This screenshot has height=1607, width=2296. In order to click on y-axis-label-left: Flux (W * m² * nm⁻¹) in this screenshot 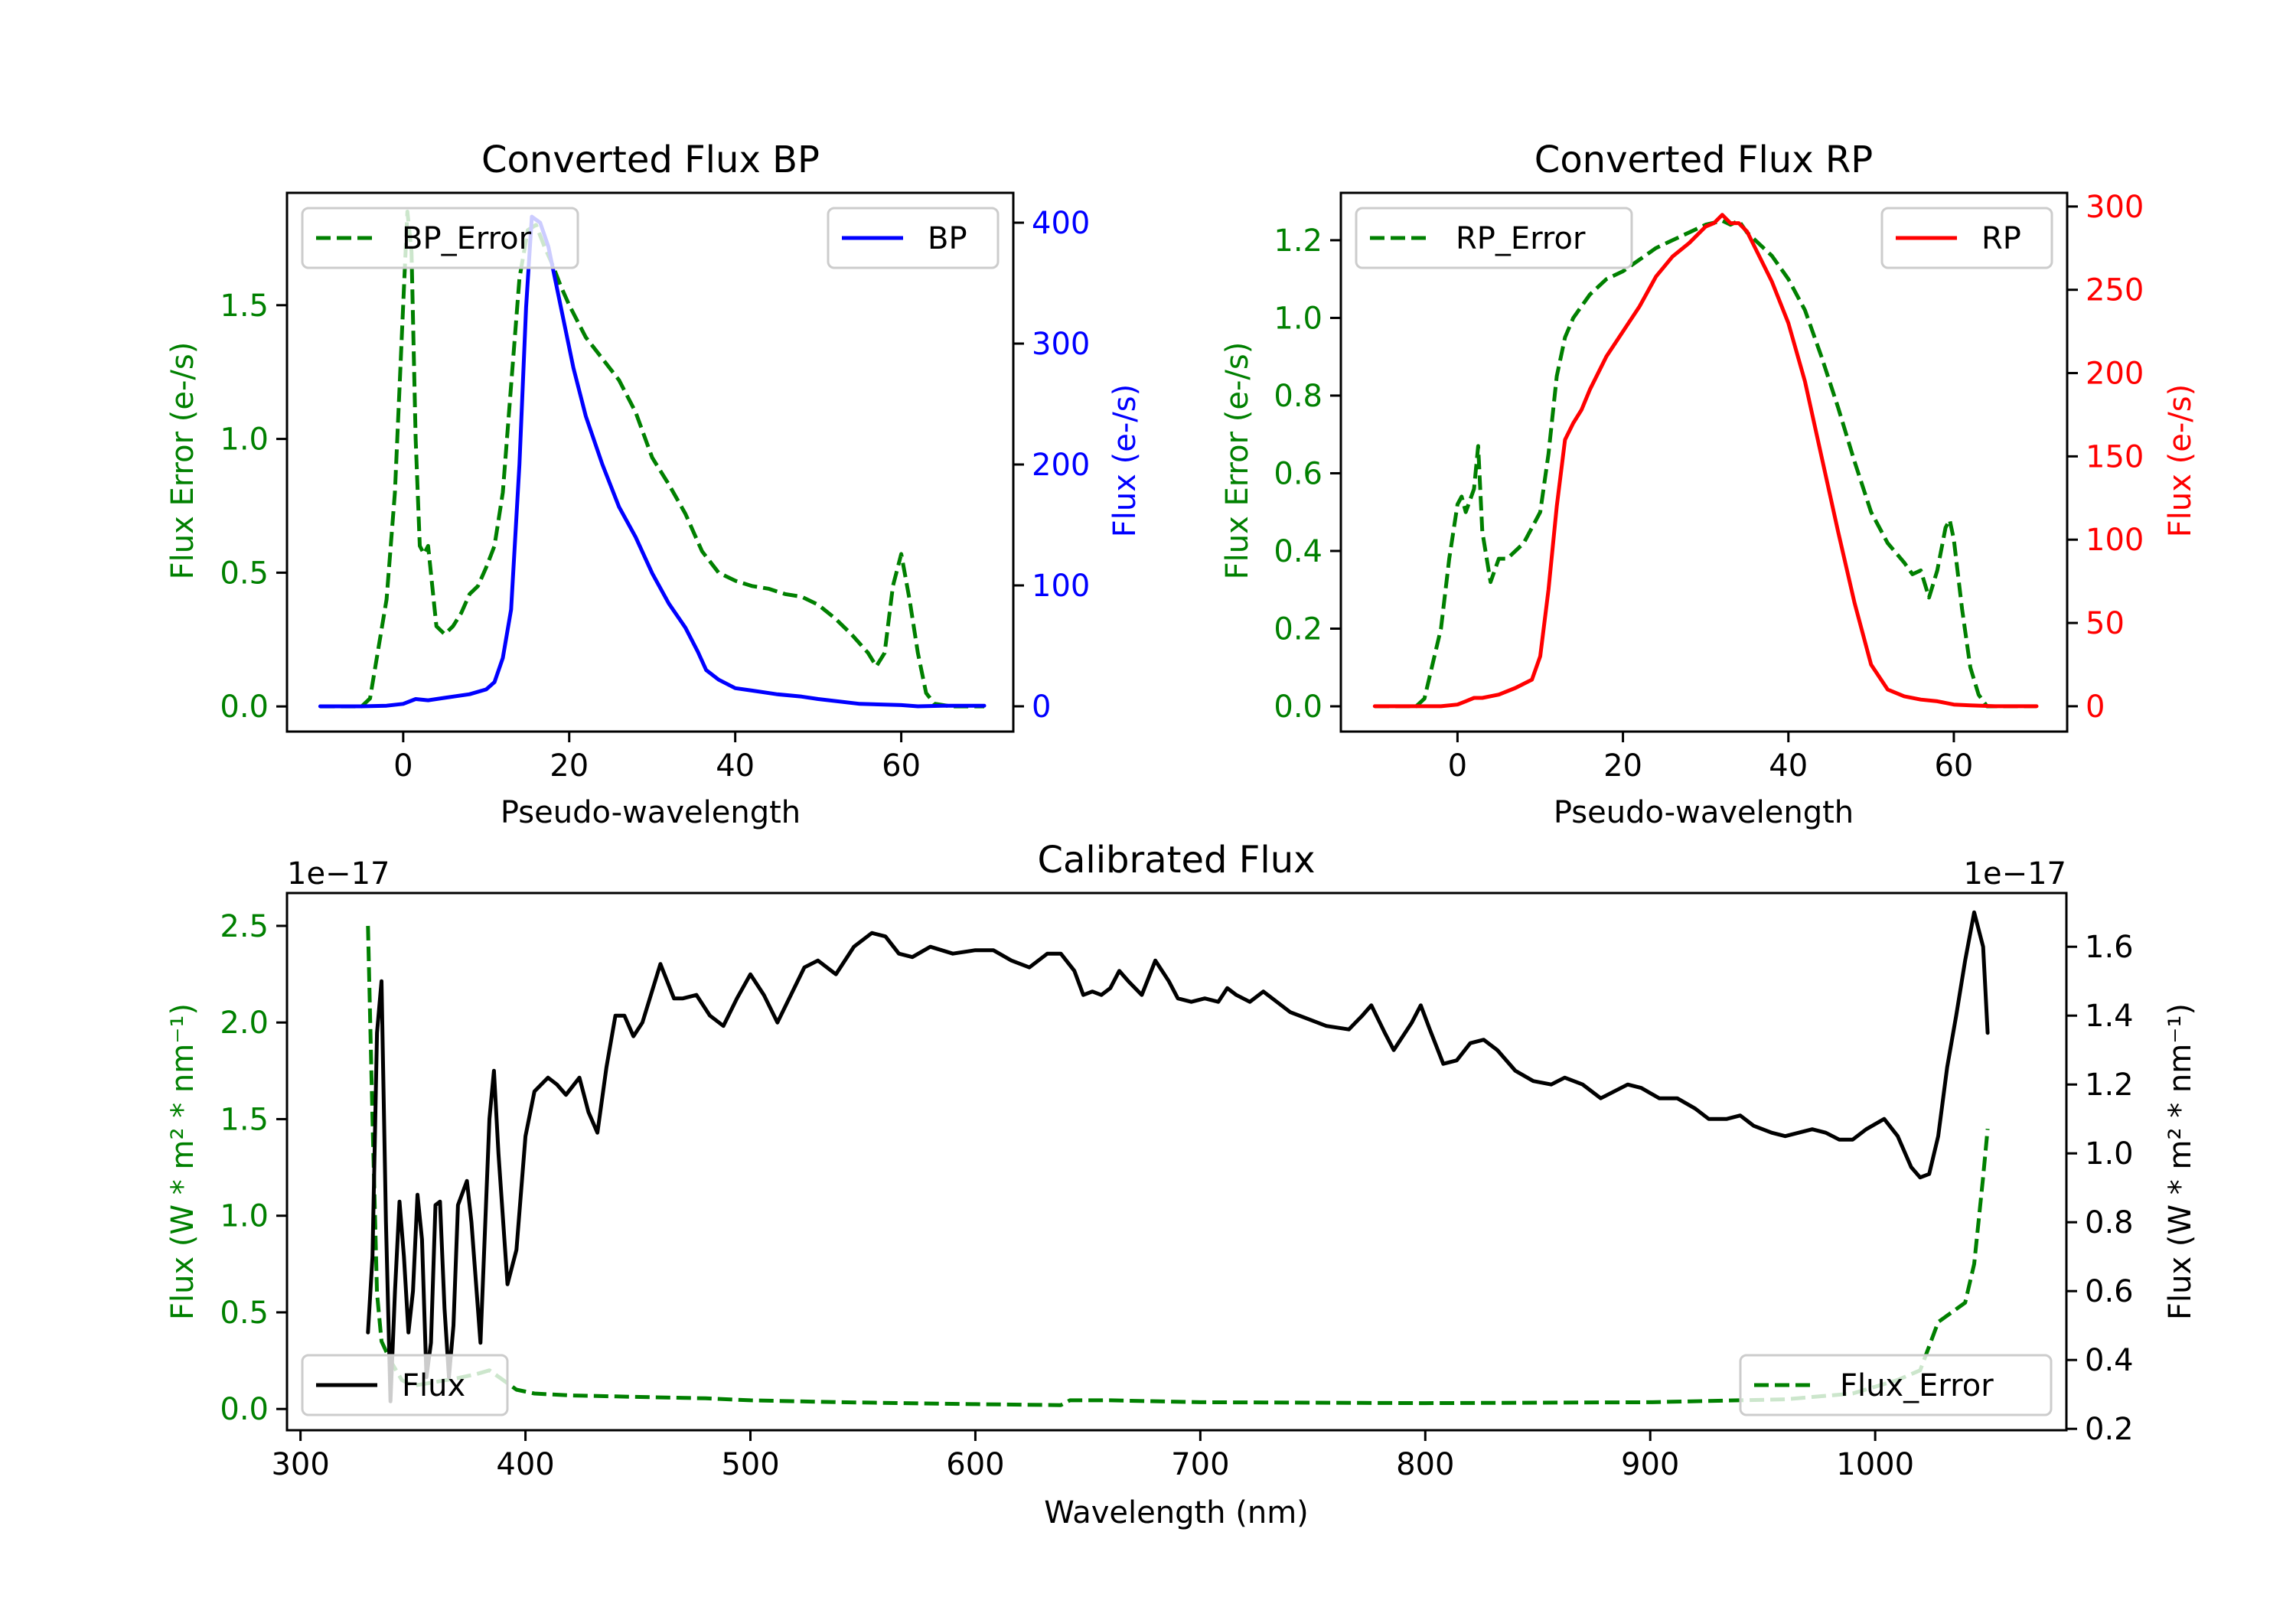, I will do `click(183, 1161)`.